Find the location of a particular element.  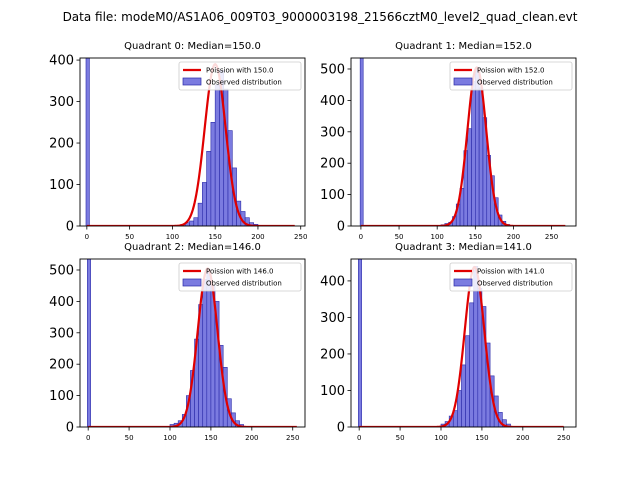

legend-label-poisson: Poission with 152.0 is located at coordinates (511, 71).